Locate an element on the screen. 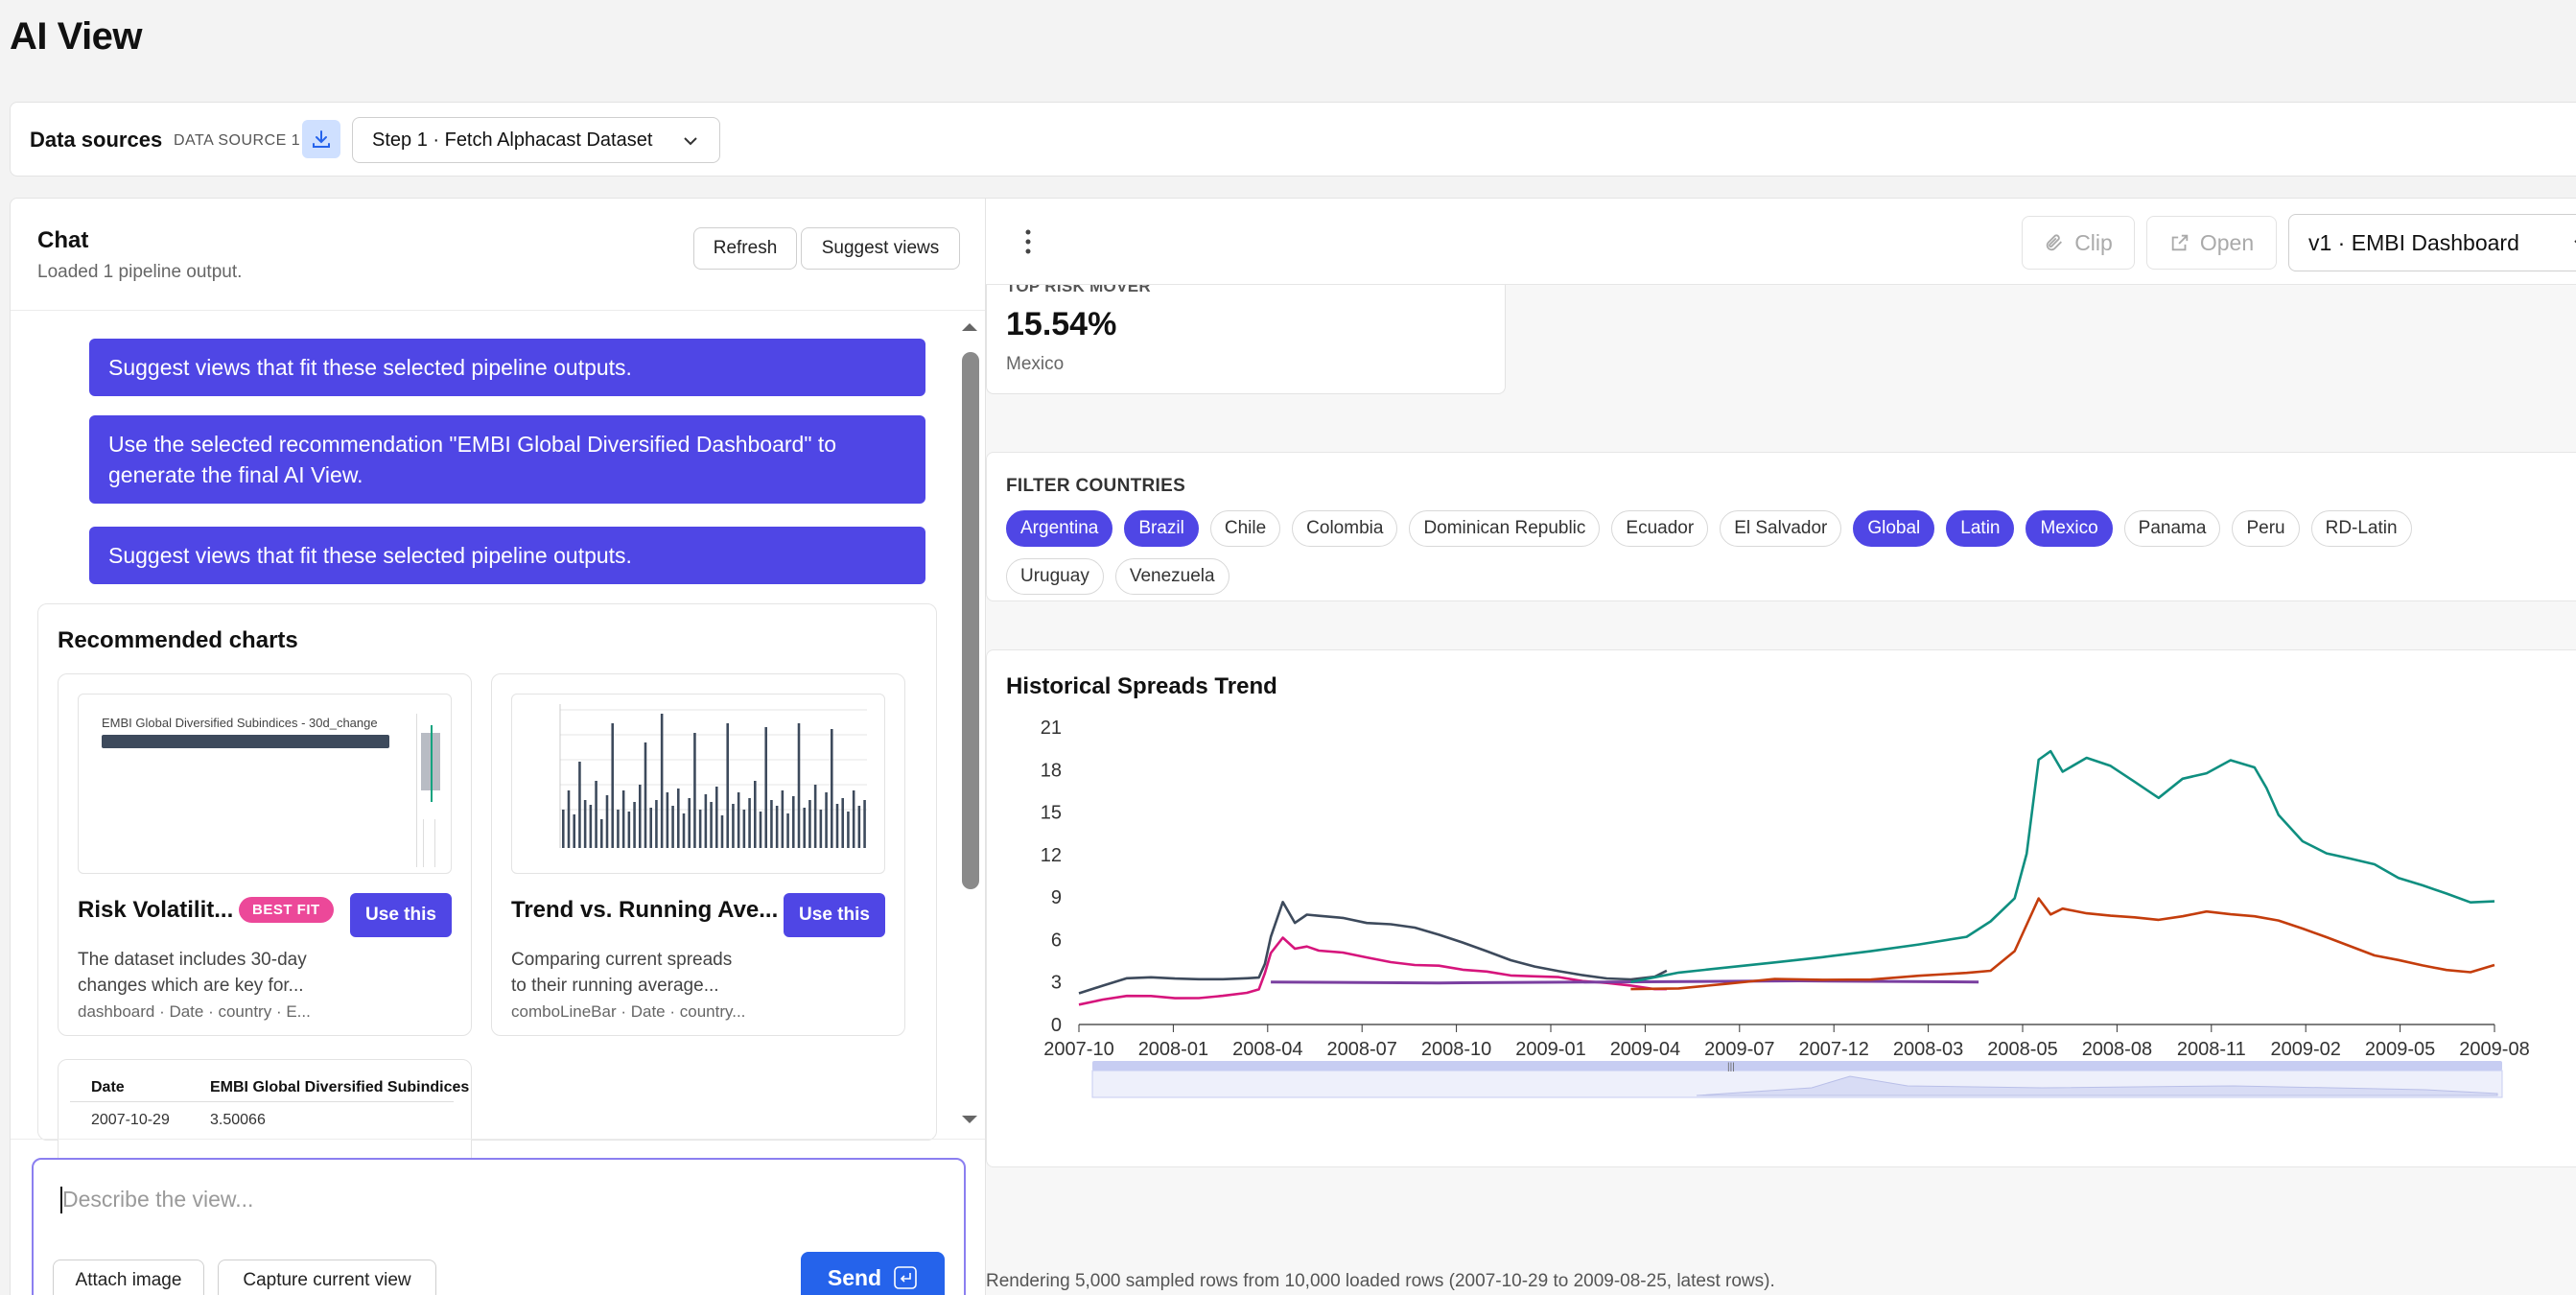 Image resolution: width=2576 pixels, height=1295 pixels. y-tick-label: 0 is located at coordinates (1056, 1025).